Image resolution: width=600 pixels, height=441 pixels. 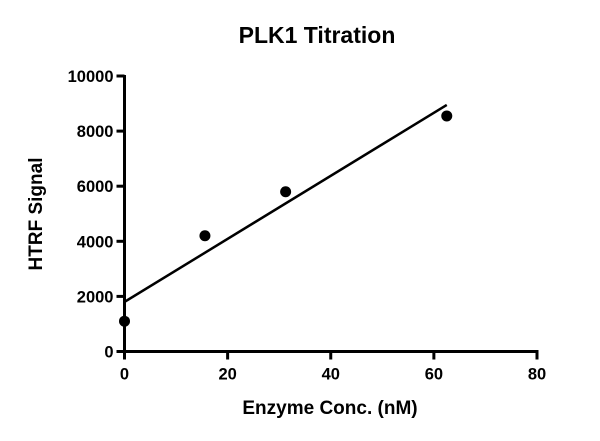 I want to click on y-tick-label: 10000, so click(x=91, y=77).